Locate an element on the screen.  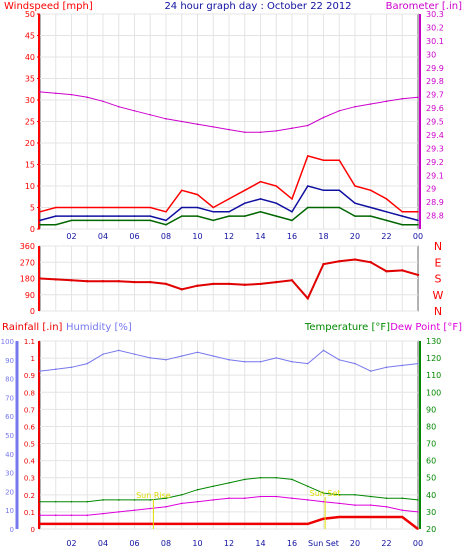
ylabel-rain: Rainfall [.in] is located at coordinates (32, 327).